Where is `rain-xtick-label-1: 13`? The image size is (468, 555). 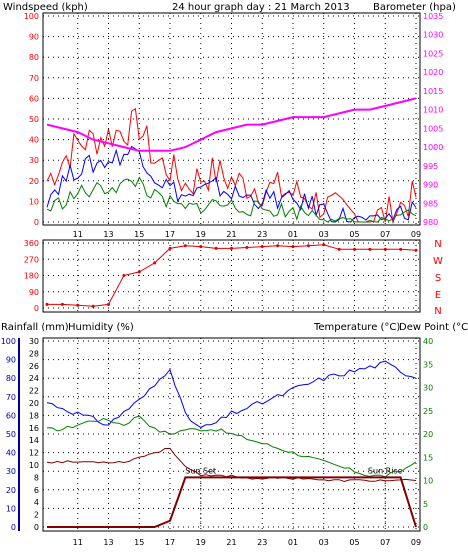
rain-xtick-label-1: 13 is located at coordinates (108, 542).